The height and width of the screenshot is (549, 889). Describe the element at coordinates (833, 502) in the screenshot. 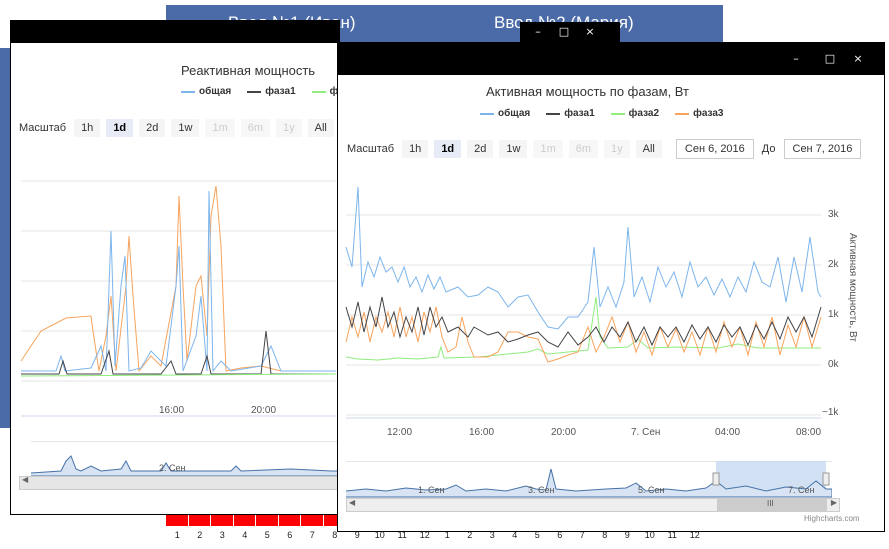

I see `scroll-right-icon: ▶` at that location.